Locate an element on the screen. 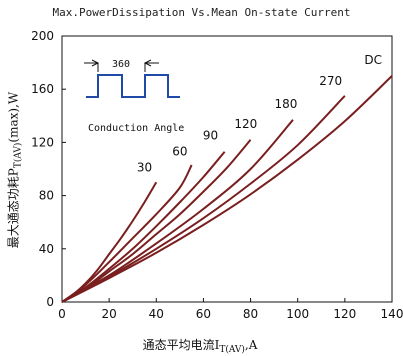 The width and height of the screenshot is (403, 356). inset-caption: Conduction Angle is located at coordinates (136, 128).